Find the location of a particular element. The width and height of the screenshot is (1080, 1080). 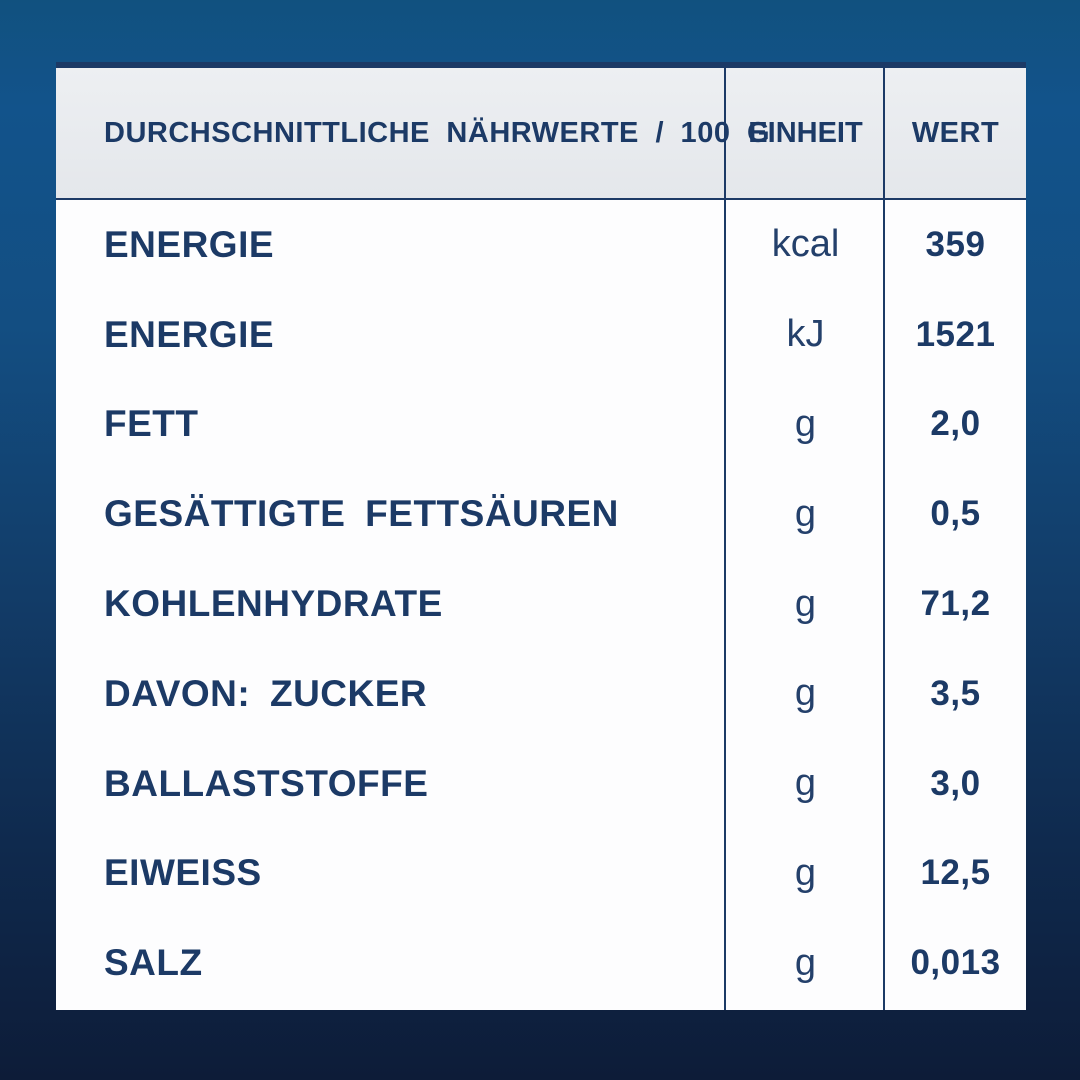

table-row: KOHLENHYDRATE g 71,2 is located at coordinates (541, 604).